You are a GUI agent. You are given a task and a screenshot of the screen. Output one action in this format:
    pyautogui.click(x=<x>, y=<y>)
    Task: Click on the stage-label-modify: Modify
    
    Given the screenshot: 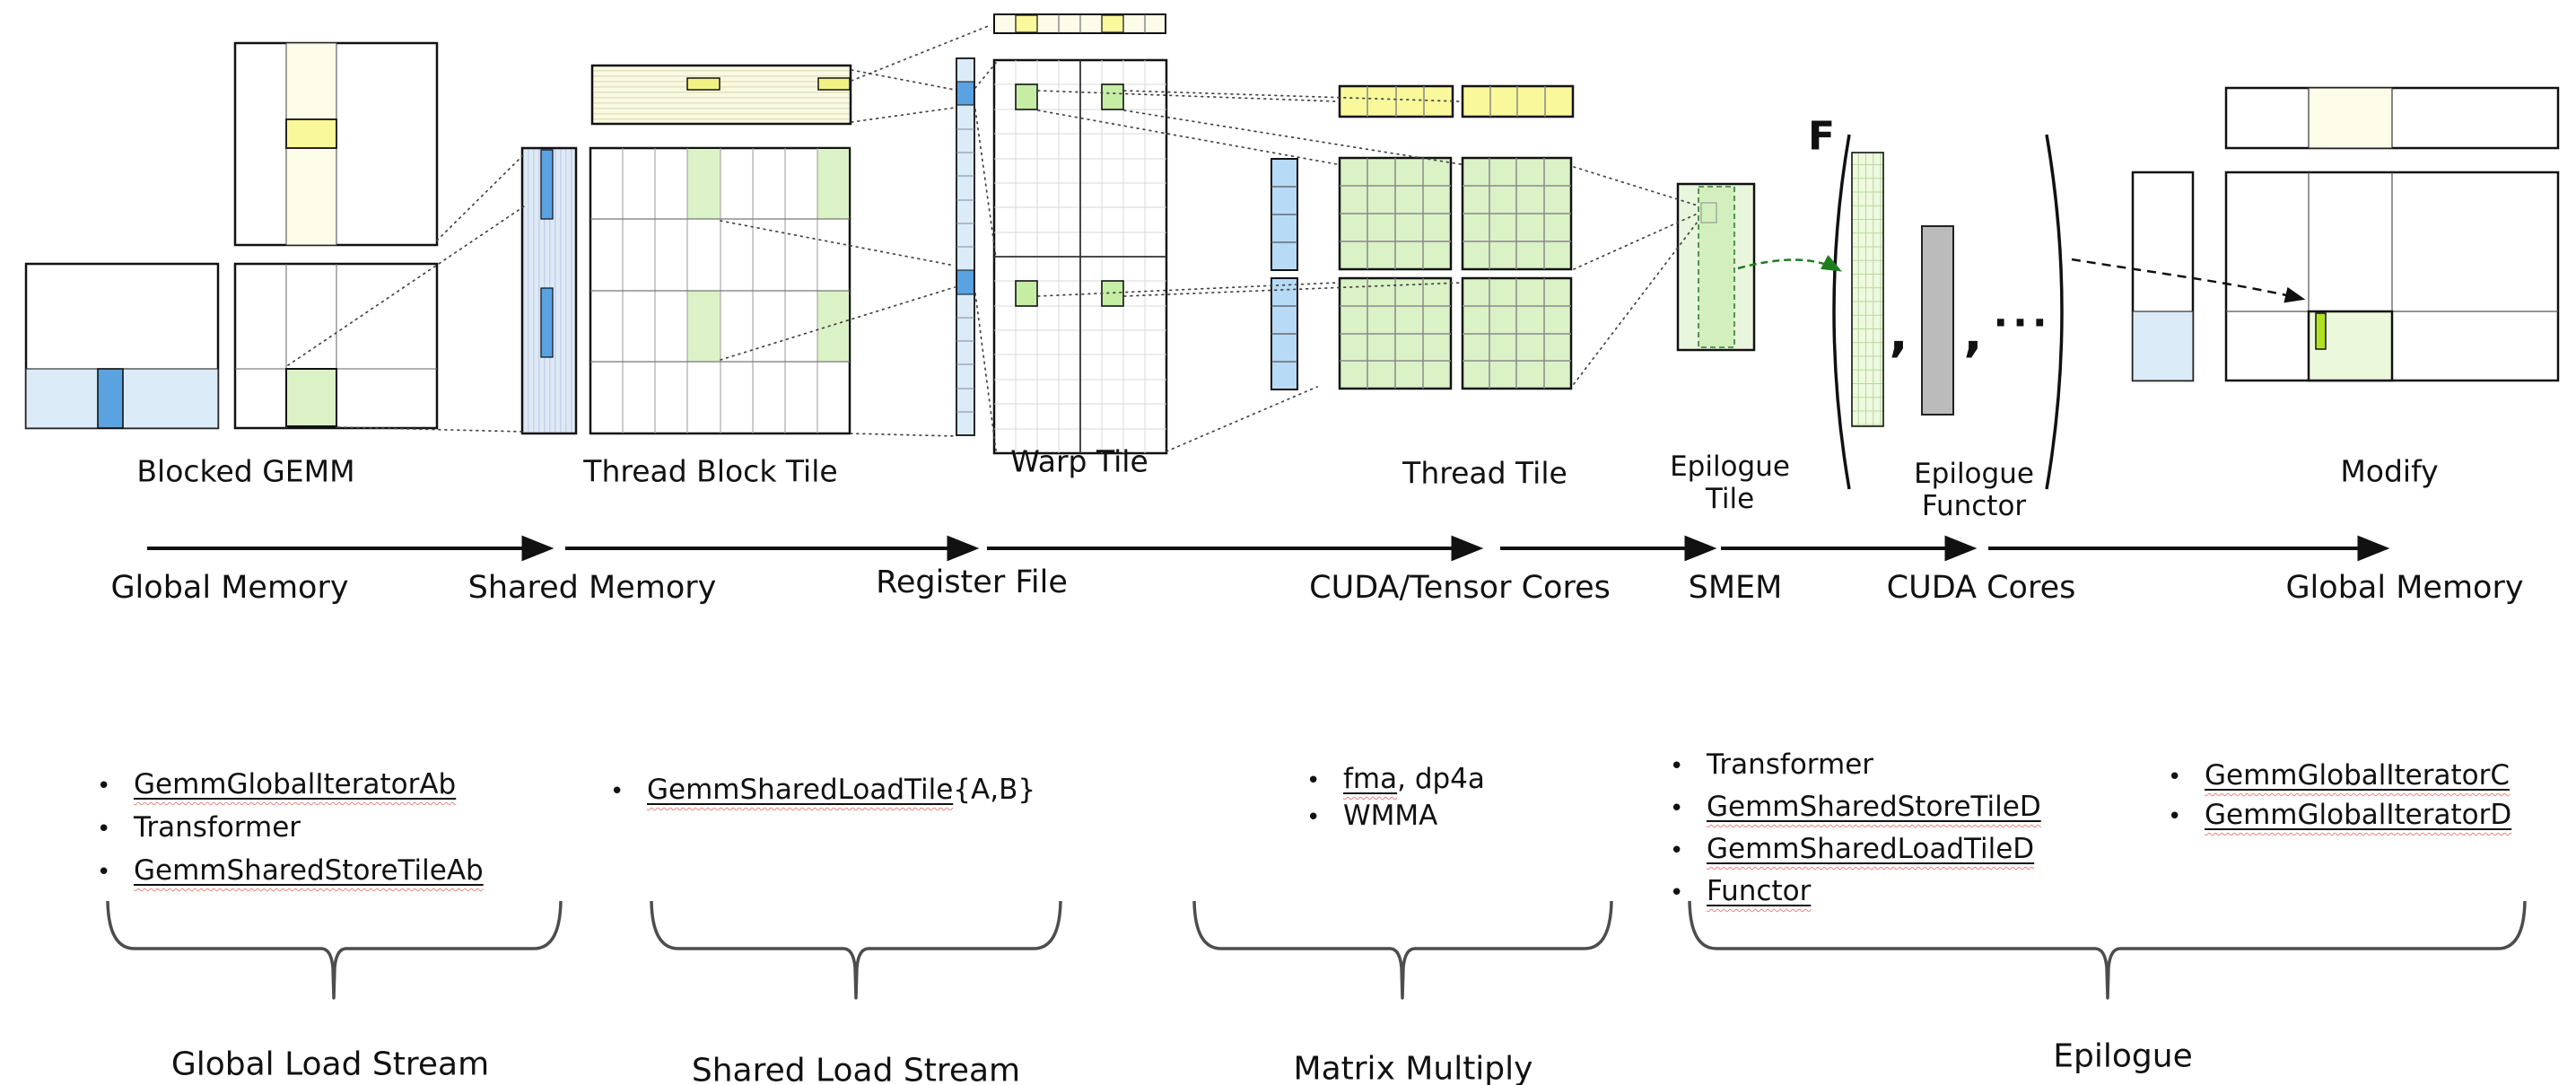 What is the action you would take?
    pyautogui.click(x=2390, y=471)
    